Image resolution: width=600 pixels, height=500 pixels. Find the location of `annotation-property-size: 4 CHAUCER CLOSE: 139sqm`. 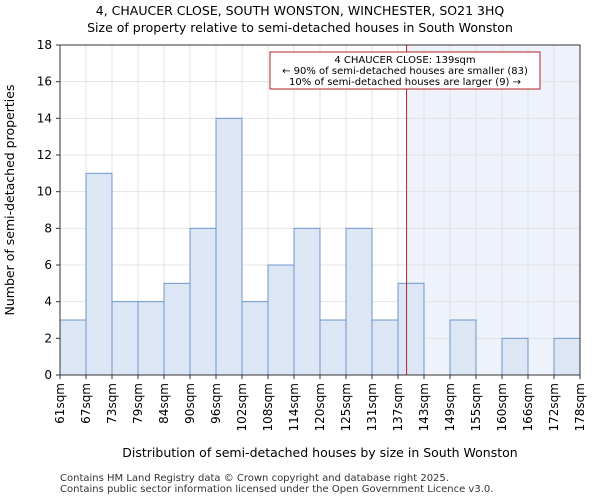

annotation-property-size: 4 CHAUCER CLOSE: 139sqm is located at coordinates (404, 60).